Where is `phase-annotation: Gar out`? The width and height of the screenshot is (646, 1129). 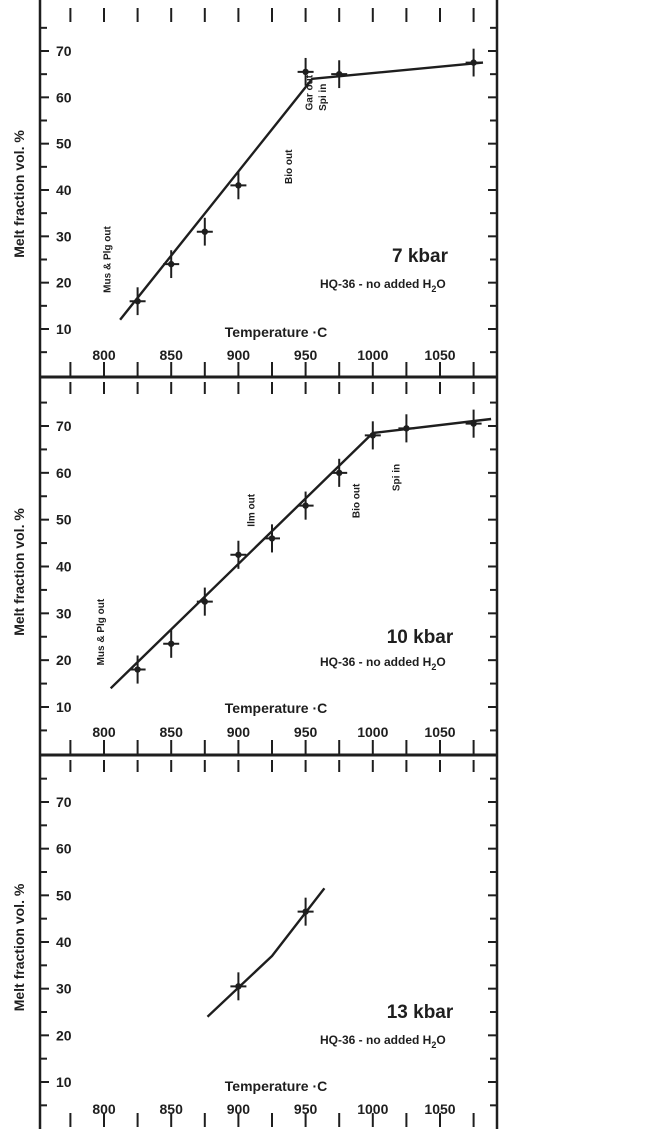 phase-annotation: Gar out is located at coordinates (309, 92).